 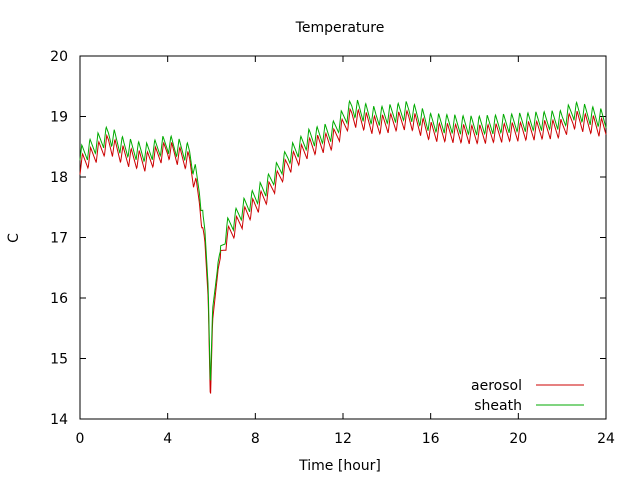 I want to click on legend-label-aerosol: aerosol, so click(x=496, y=386).